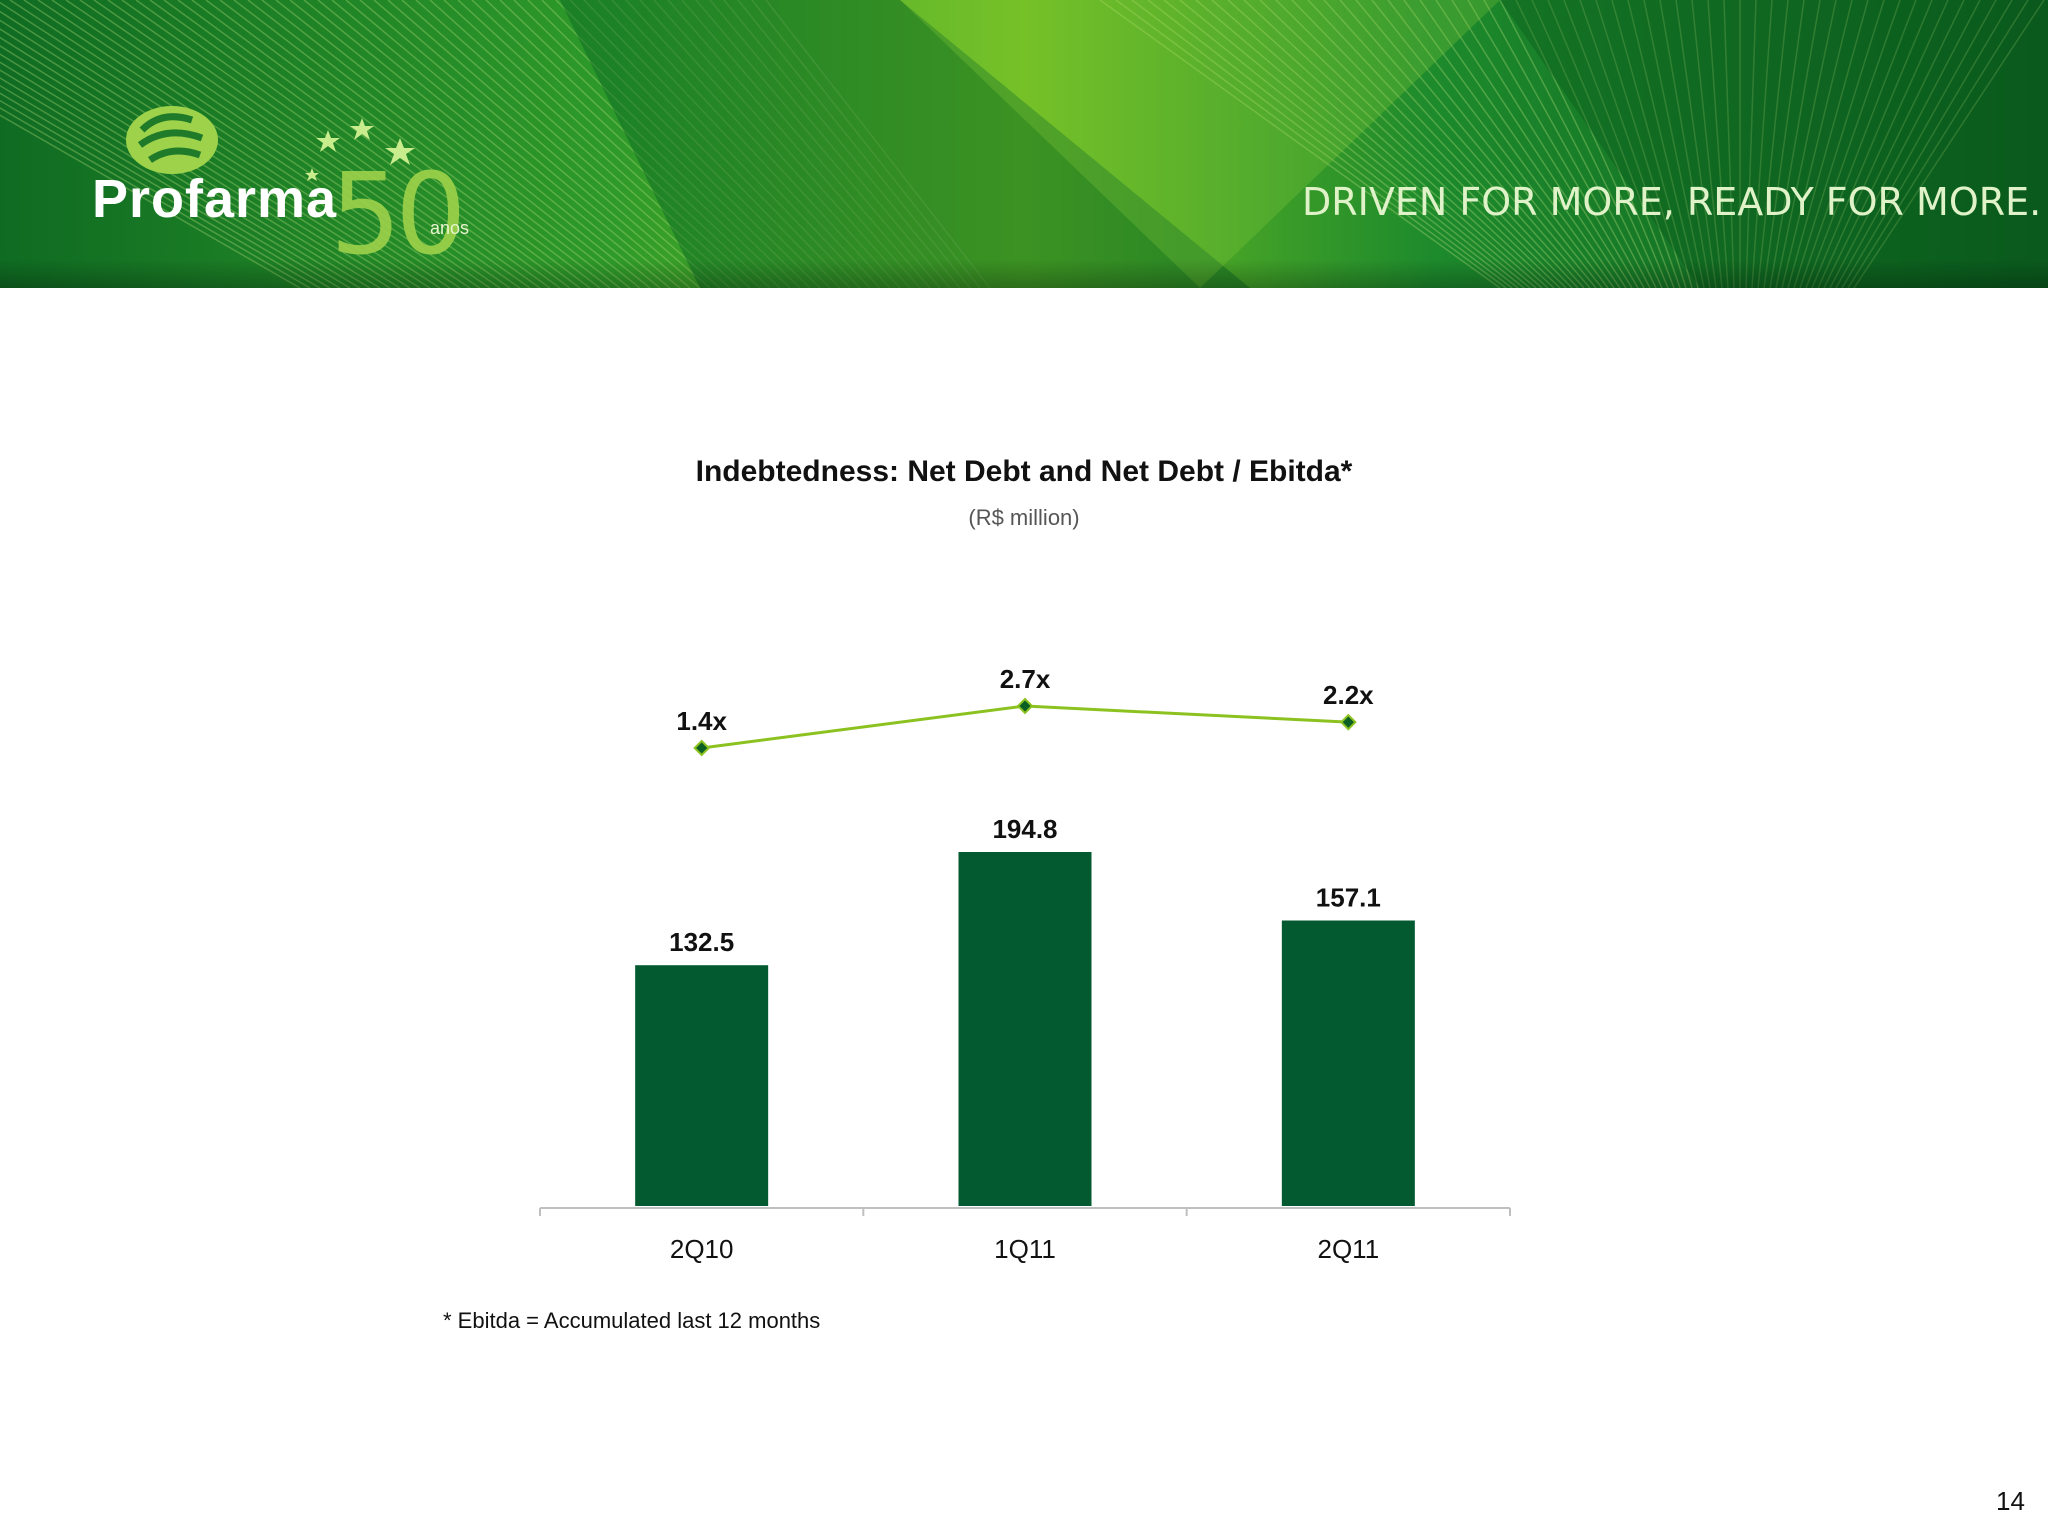 This screenshot has width=2048, height=1536. What do you see at coordinates (398, 215) in the screenshot?
I see `anniversary-number: 50` at bounding box center [398, 215].